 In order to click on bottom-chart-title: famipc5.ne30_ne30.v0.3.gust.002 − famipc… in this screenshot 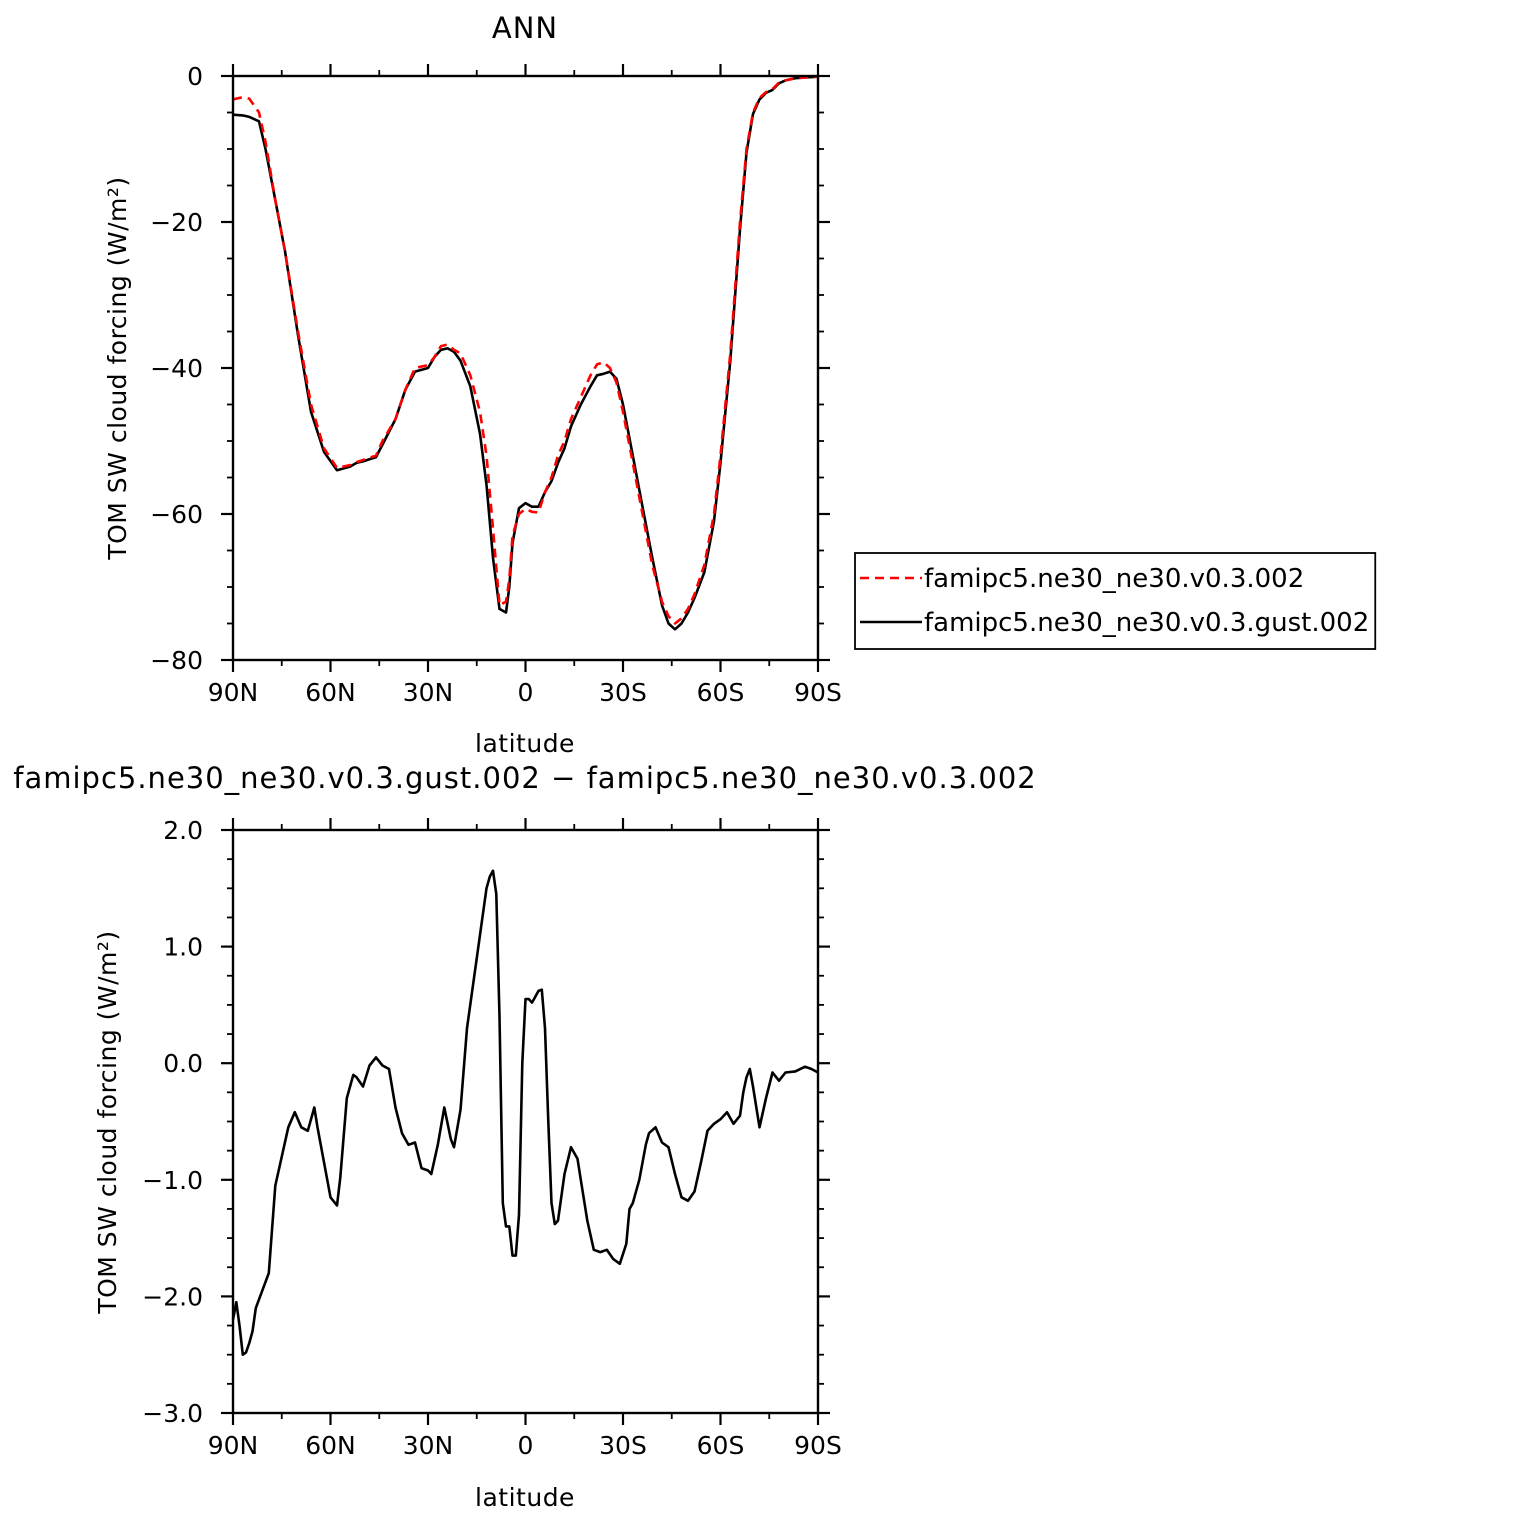, I will do `click(524, 778)`.